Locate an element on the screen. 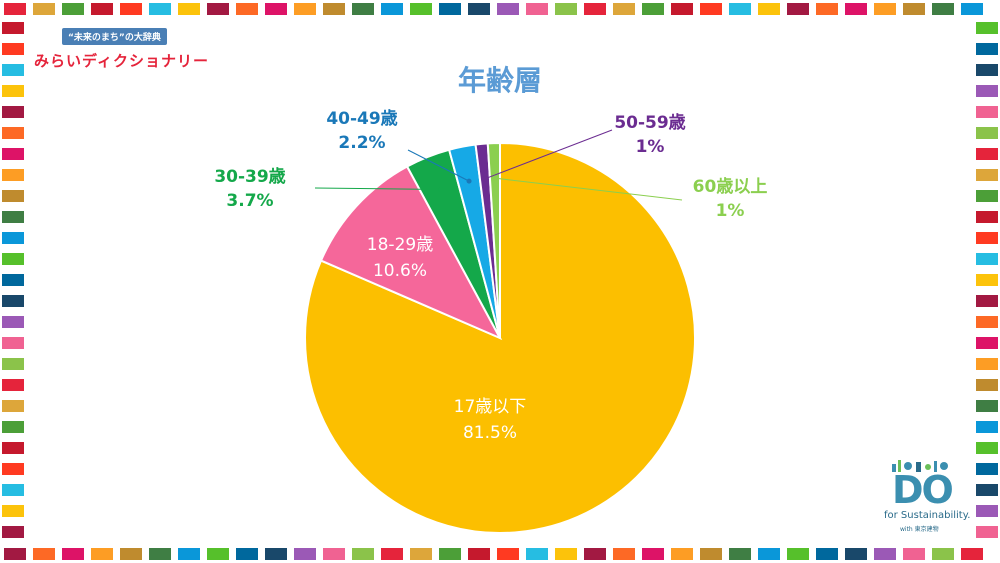 The width and height of the screenshot is (1000, 563). border-tiles-bottom is located at coordinates (493, 554).